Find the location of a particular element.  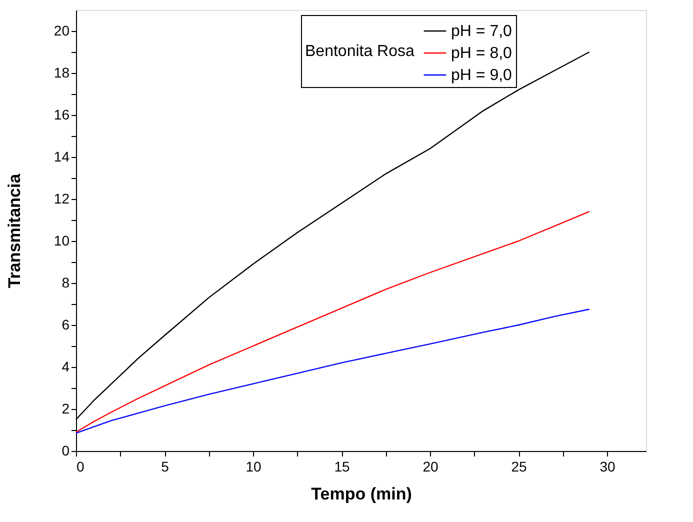

x-tick-label: 25 is located at coordinates (519, 466).